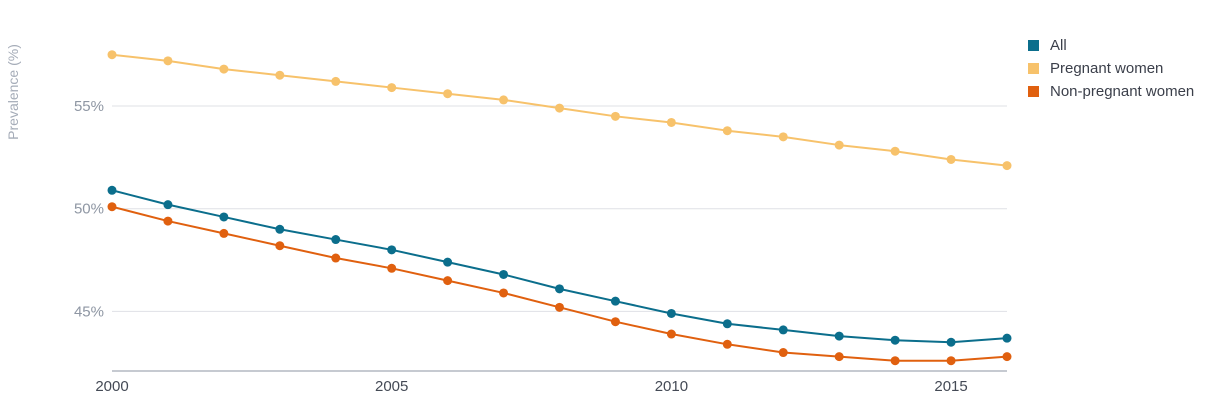 The image size is (1230, 408). What do you see at coordinates (89, 209) in the screenshot?
I see `y-tick-label: 50%` at bounding box center [89, 209].